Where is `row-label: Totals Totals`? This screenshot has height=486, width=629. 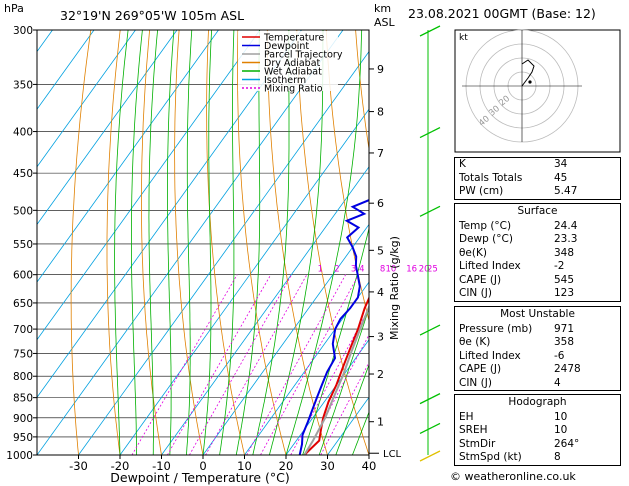
row-label: Totals Totals is located at coordinates (491, 177).